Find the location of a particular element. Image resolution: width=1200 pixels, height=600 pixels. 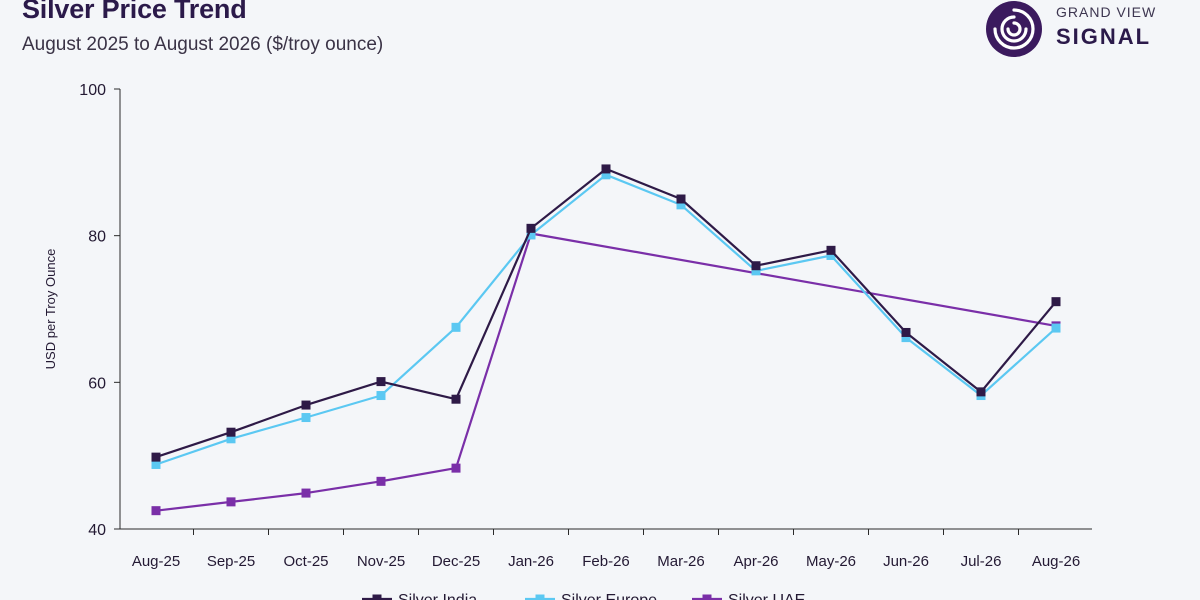

x-tick-label: Nov-25 is located at coordinates (381, 561).